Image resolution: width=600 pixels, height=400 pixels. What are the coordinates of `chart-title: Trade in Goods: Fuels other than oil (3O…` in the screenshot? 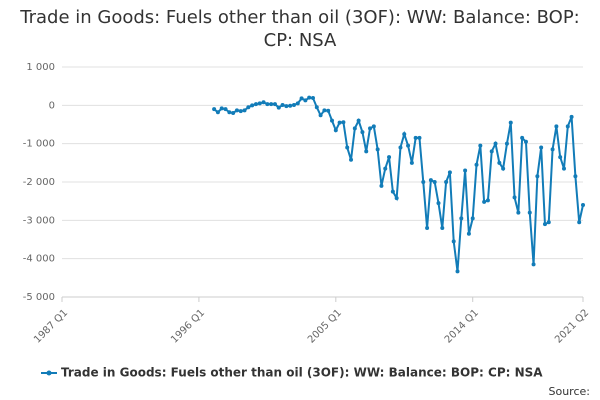 It's located at (300, 29).